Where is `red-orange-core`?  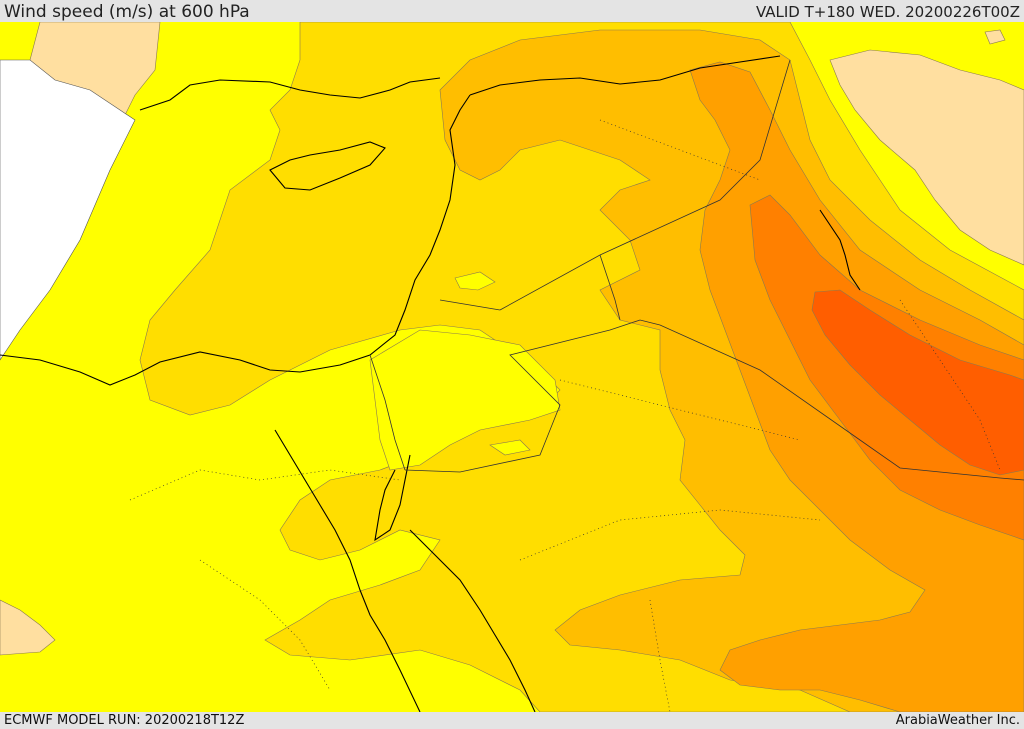 red-orange-core is located at coordinates (917, 382).